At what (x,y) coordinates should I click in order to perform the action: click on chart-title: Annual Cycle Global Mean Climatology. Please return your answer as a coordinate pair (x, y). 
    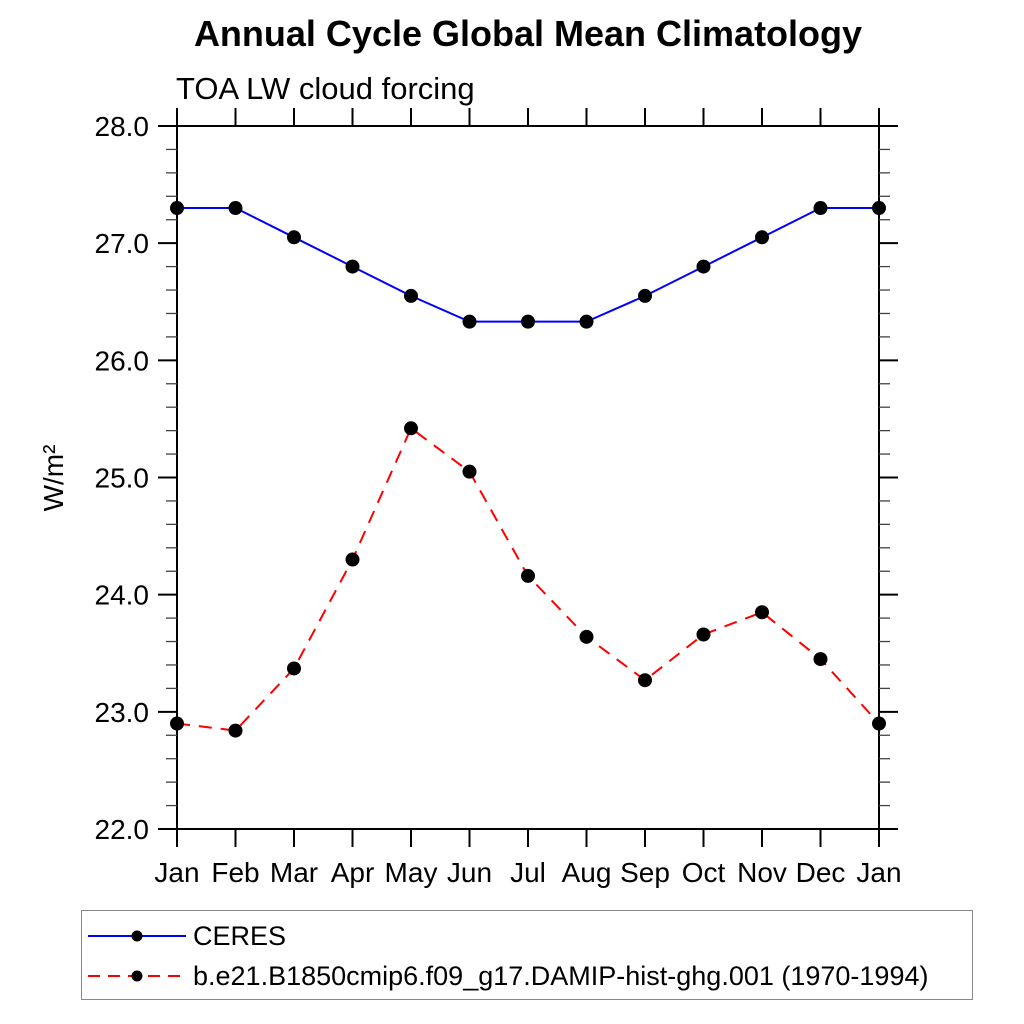
    Looking at the image, I should click on (528, 33).